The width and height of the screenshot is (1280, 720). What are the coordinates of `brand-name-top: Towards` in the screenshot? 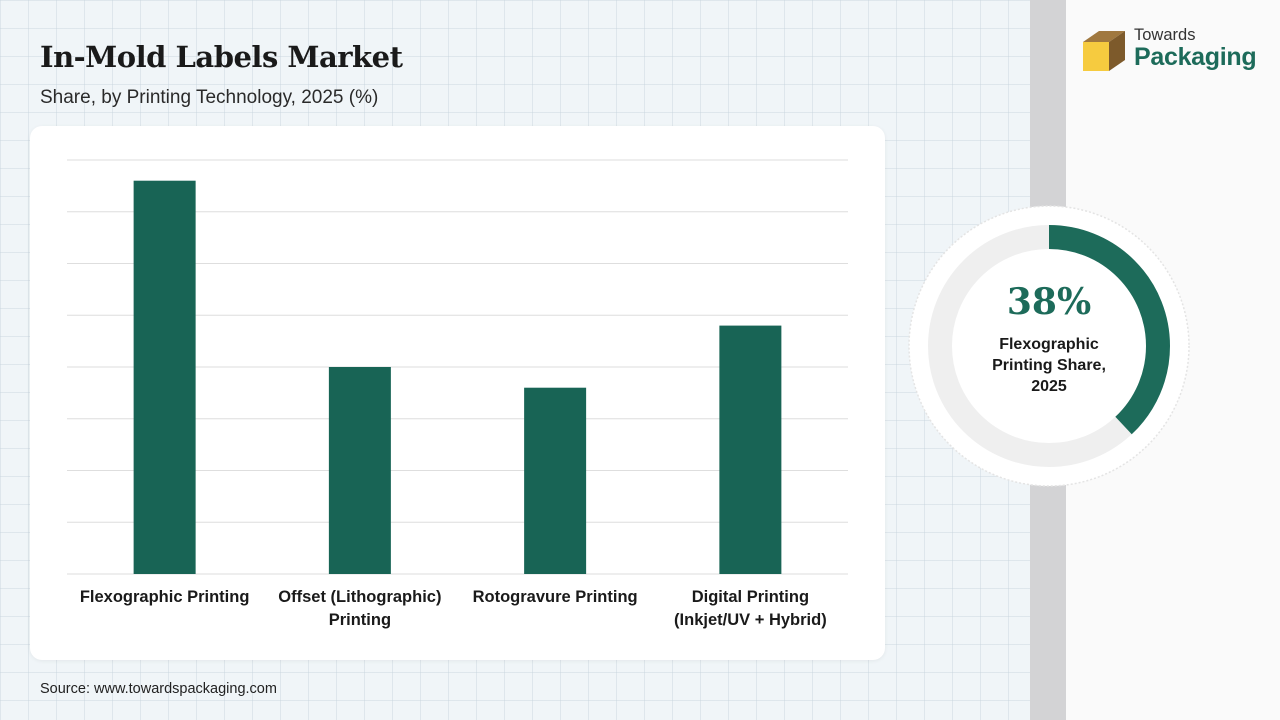 It's located at (1165, 35).